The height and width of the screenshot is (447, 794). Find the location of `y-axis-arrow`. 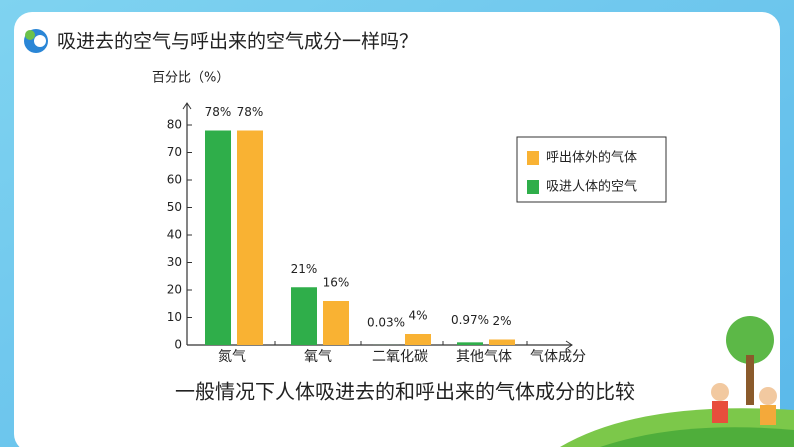

y-axis-arrow is located at coordinates (187, 106).